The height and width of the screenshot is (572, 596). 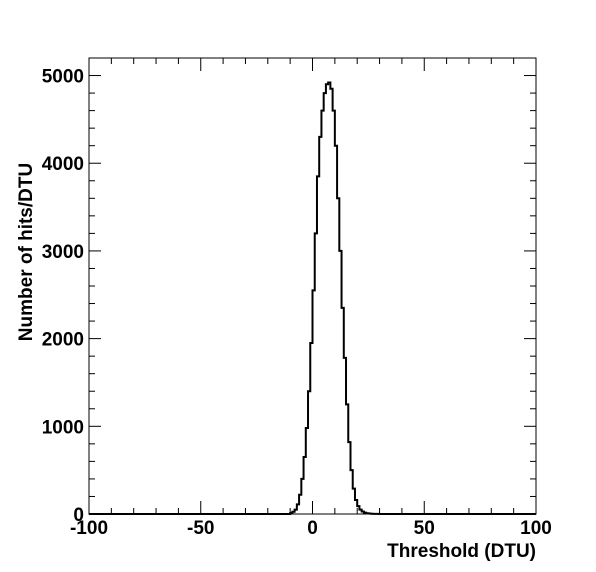 What do you see at coordinates (63, 252) in the screenshot?
I see `y-tick-label: 3000` at bounding box center [63, 252].